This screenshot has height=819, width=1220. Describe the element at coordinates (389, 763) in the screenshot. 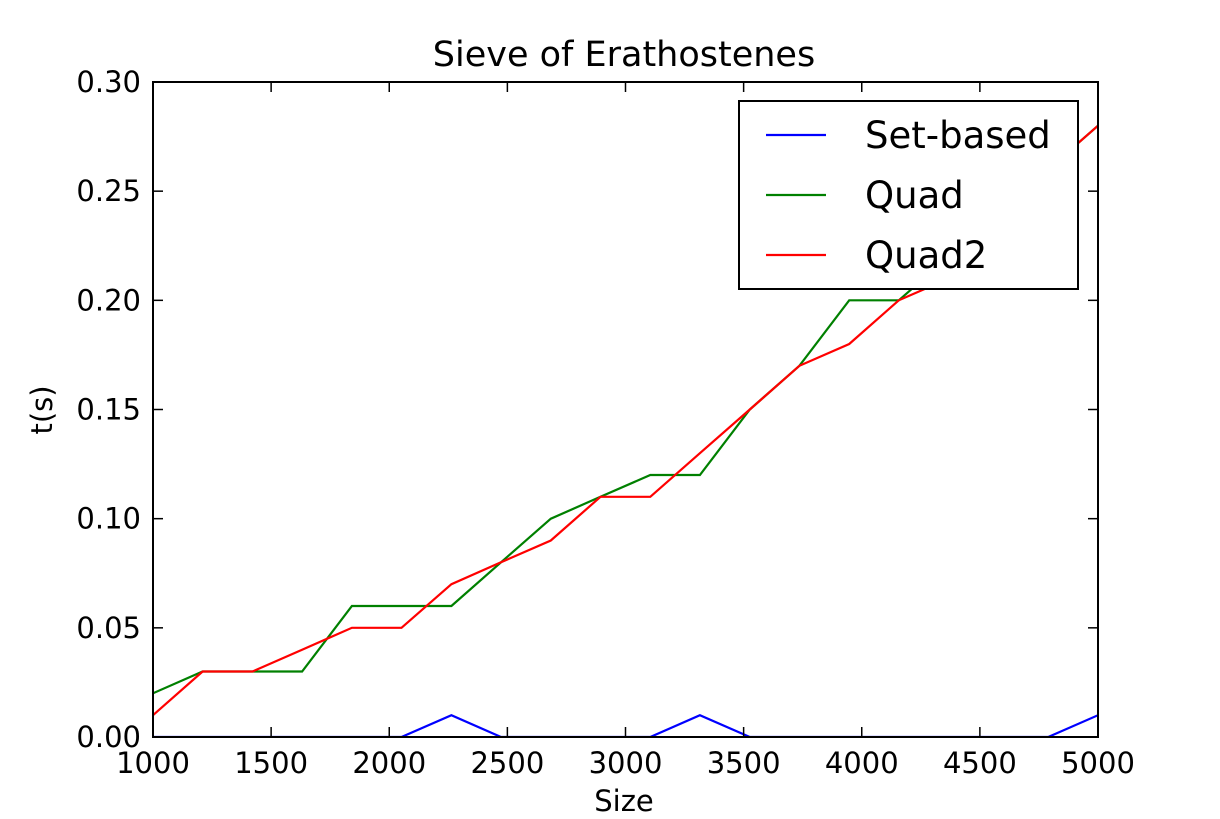

I see `x-tick-label: 2000` at that location.